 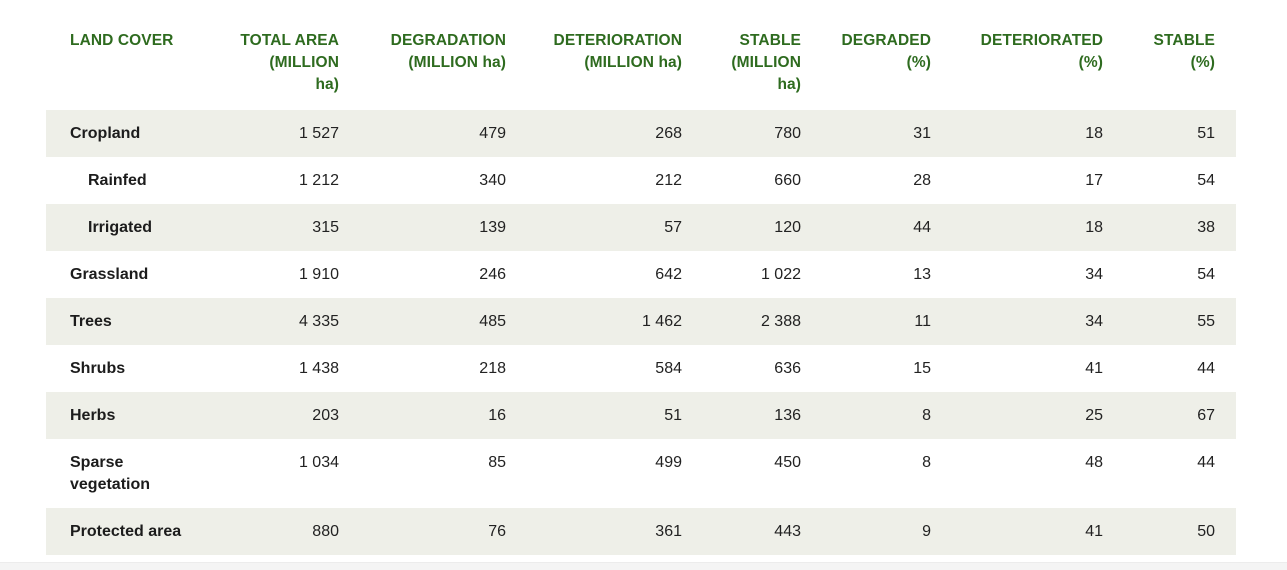 I want to click on cell-stable-area: 120, so click(x=762, y=227).